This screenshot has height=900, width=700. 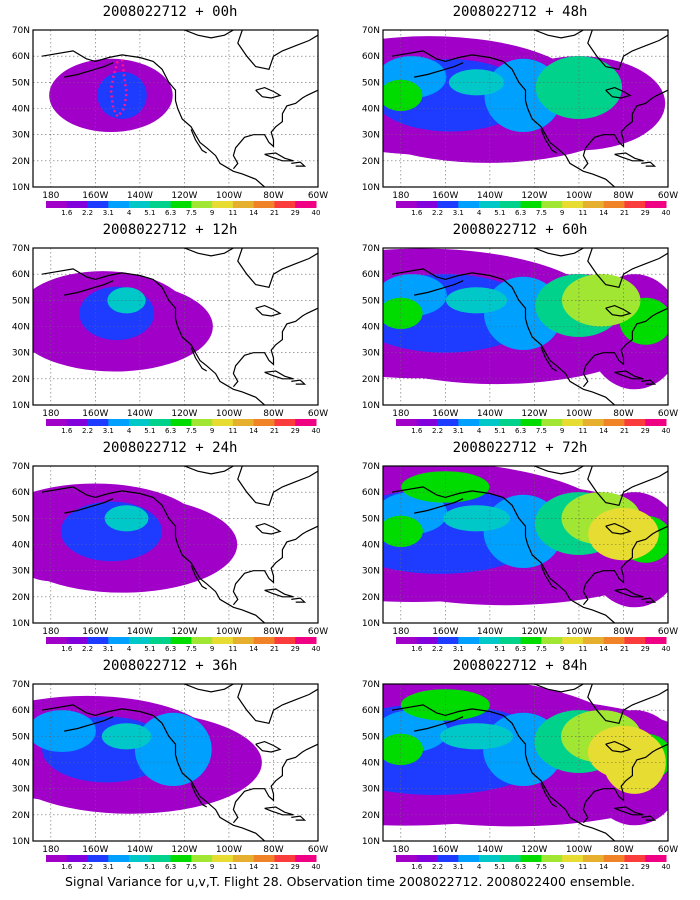 I want to click on colorbar-label: 14, so click(x=253, y=212).